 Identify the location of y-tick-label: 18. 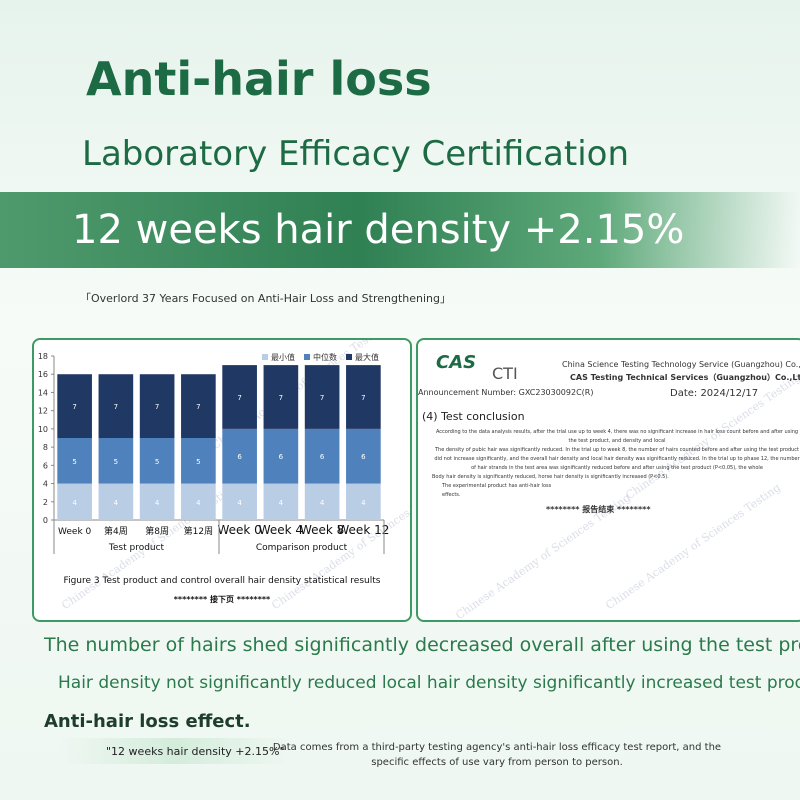
(43, 356).